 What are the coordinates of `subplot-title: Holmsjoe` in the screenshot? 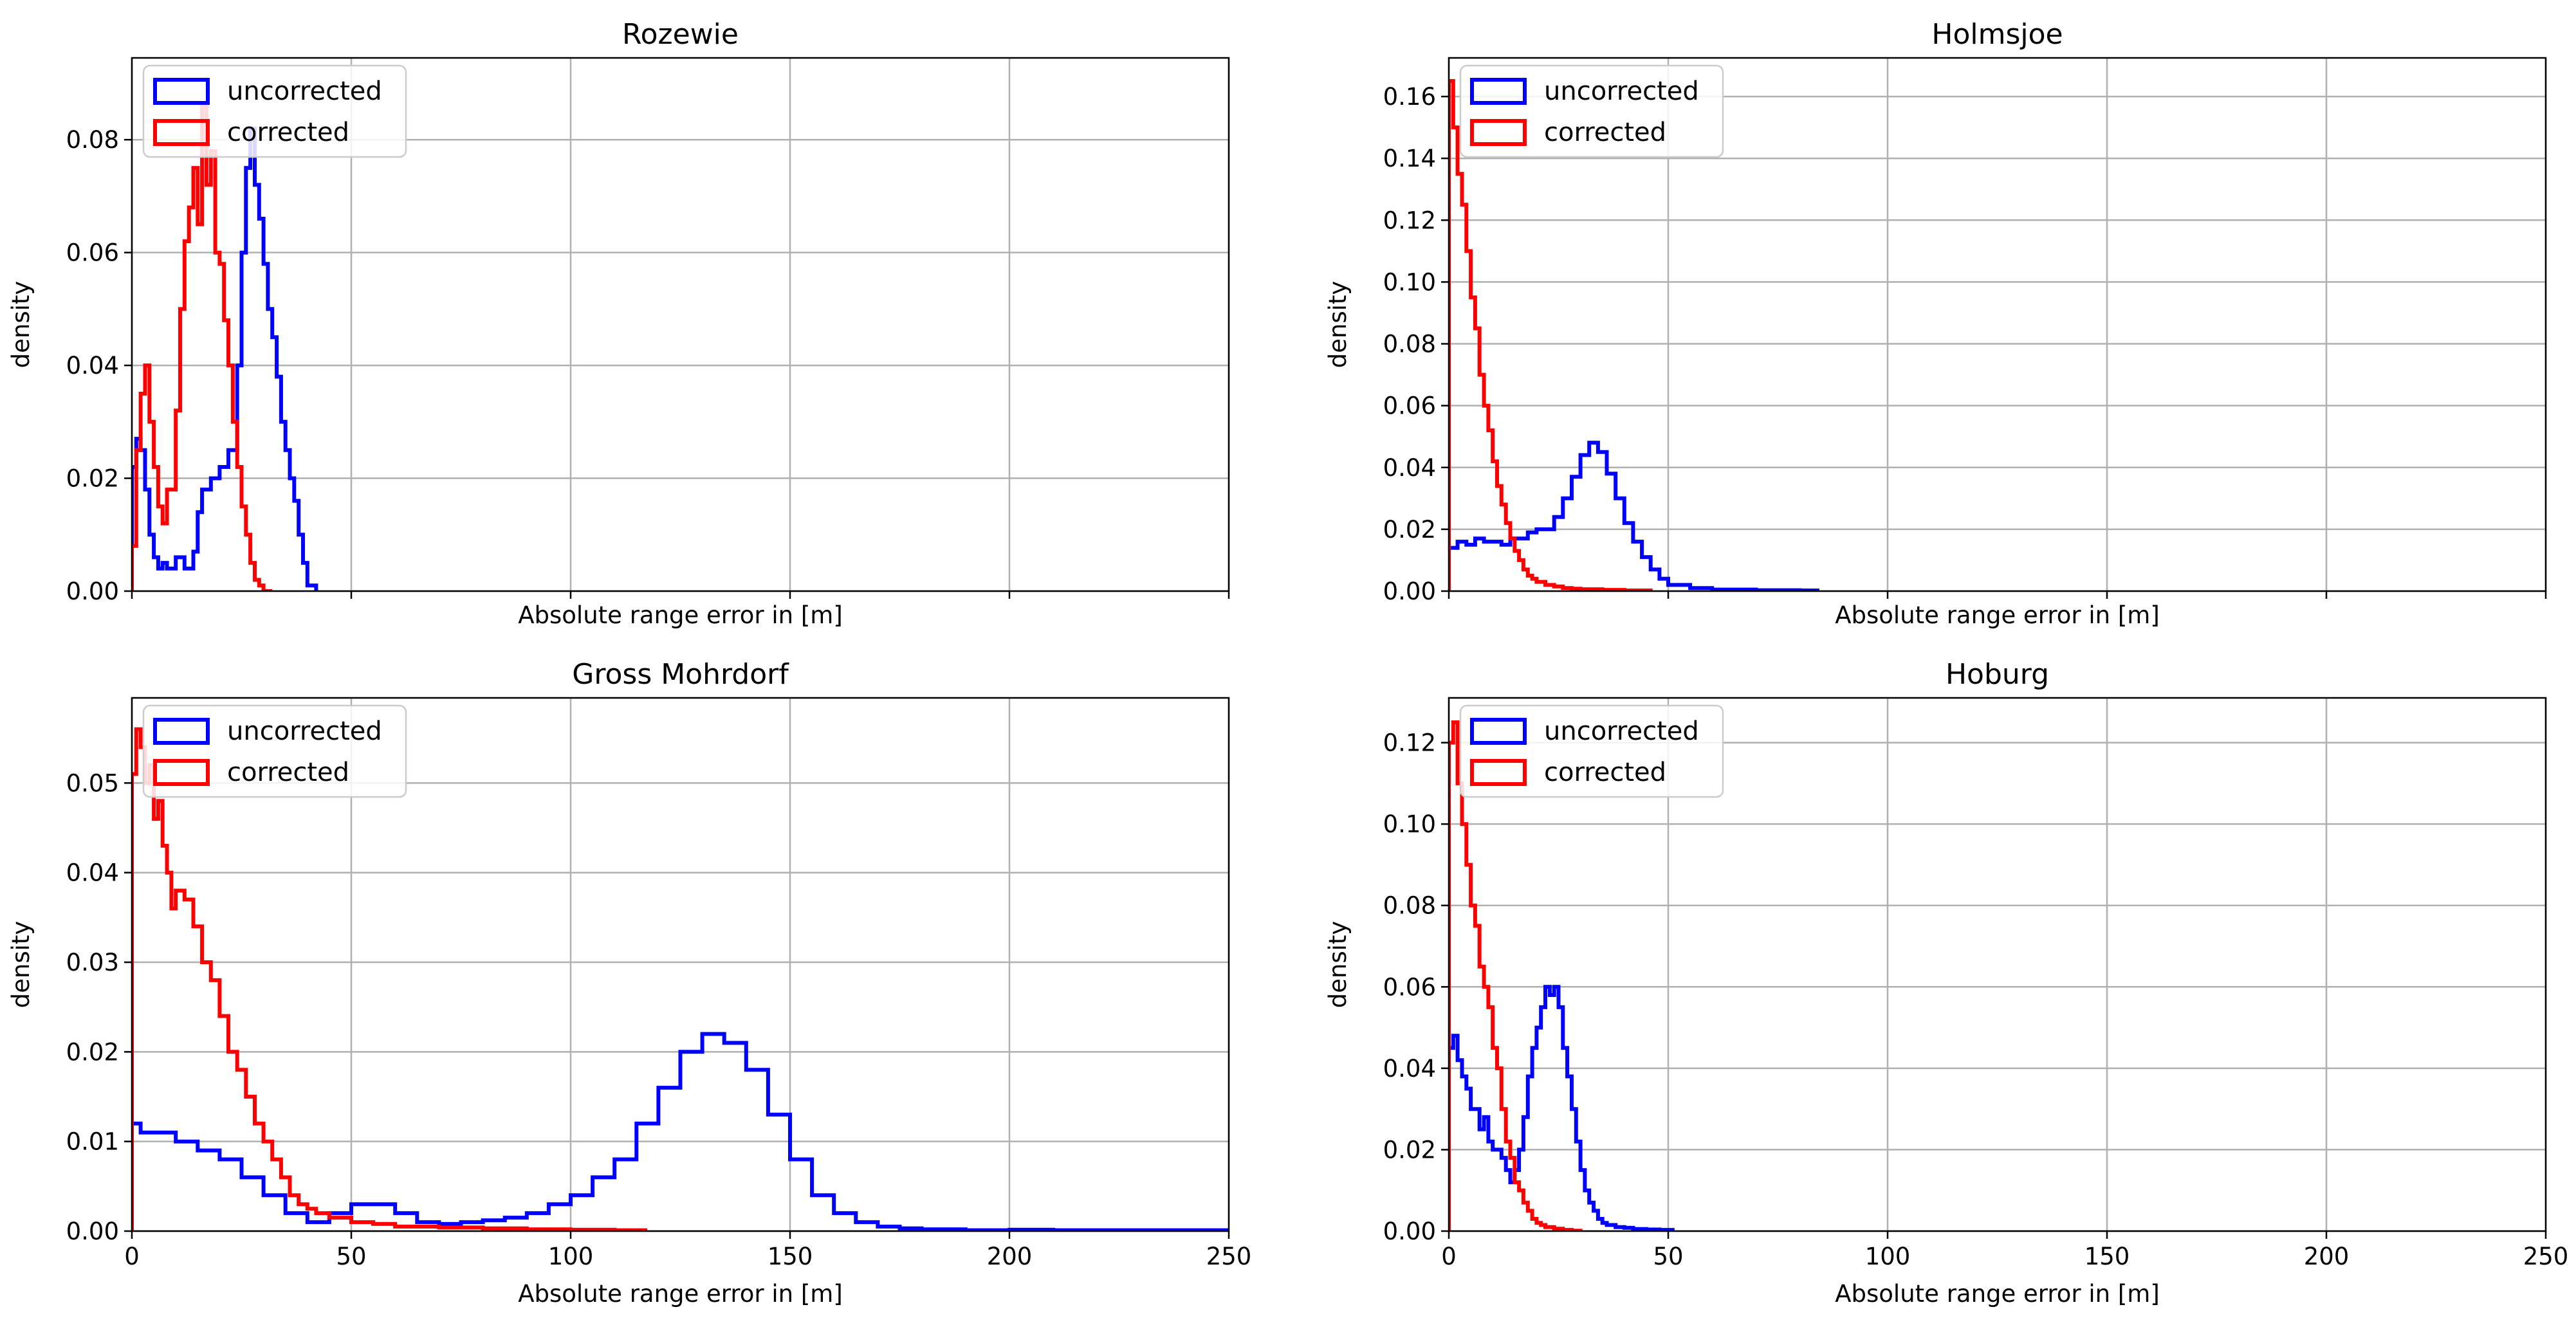 It's located at (1997, 34).